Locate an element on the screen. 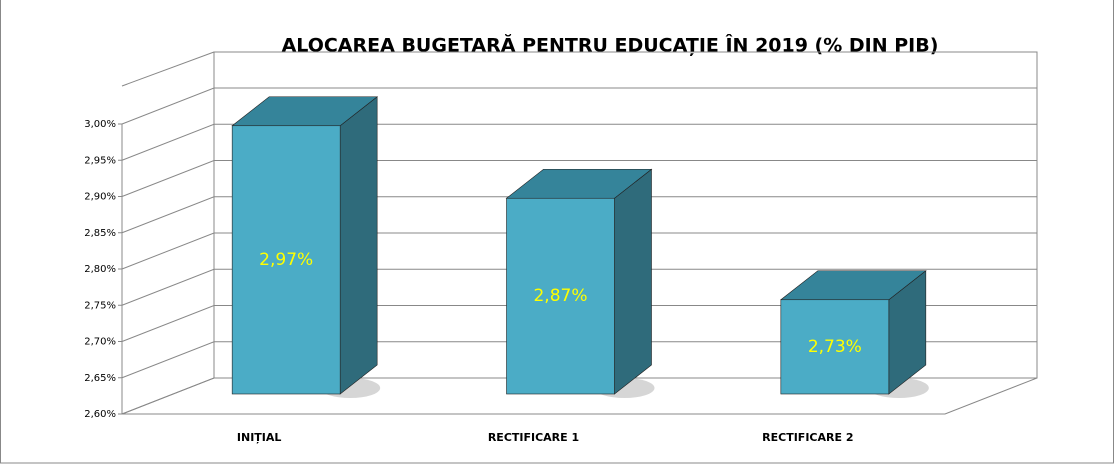 The width and height of the screenshot is (1117, 468). y-tick-label: 2,65% is located at coordinates (100, 378).